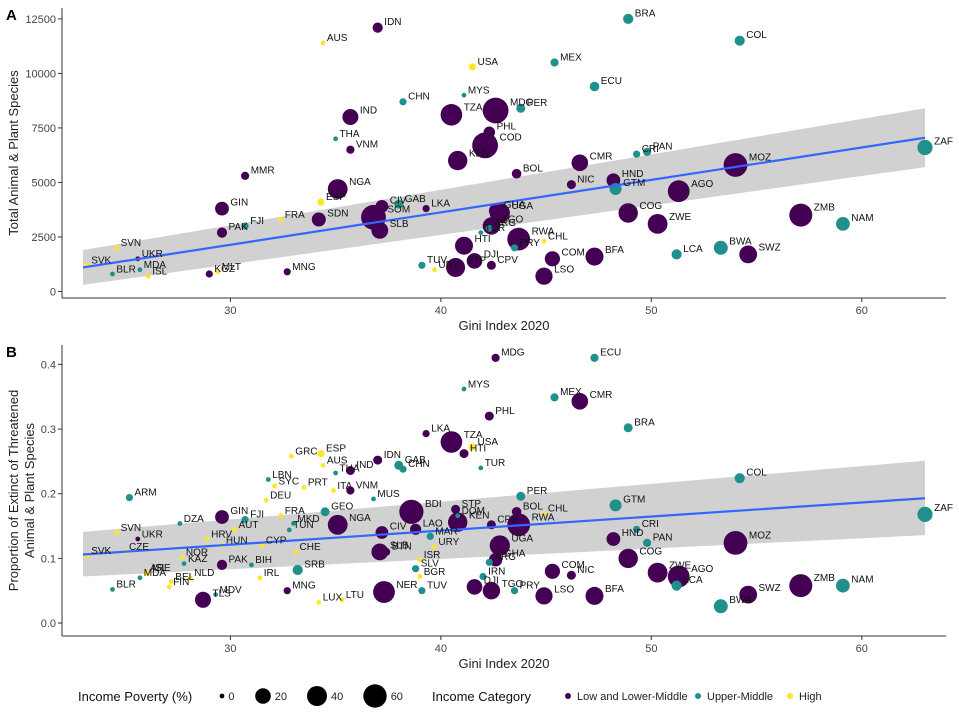 The width and height of the screenshot is (959, 715). I want to click on point-label: NIC, so click(585, 570).